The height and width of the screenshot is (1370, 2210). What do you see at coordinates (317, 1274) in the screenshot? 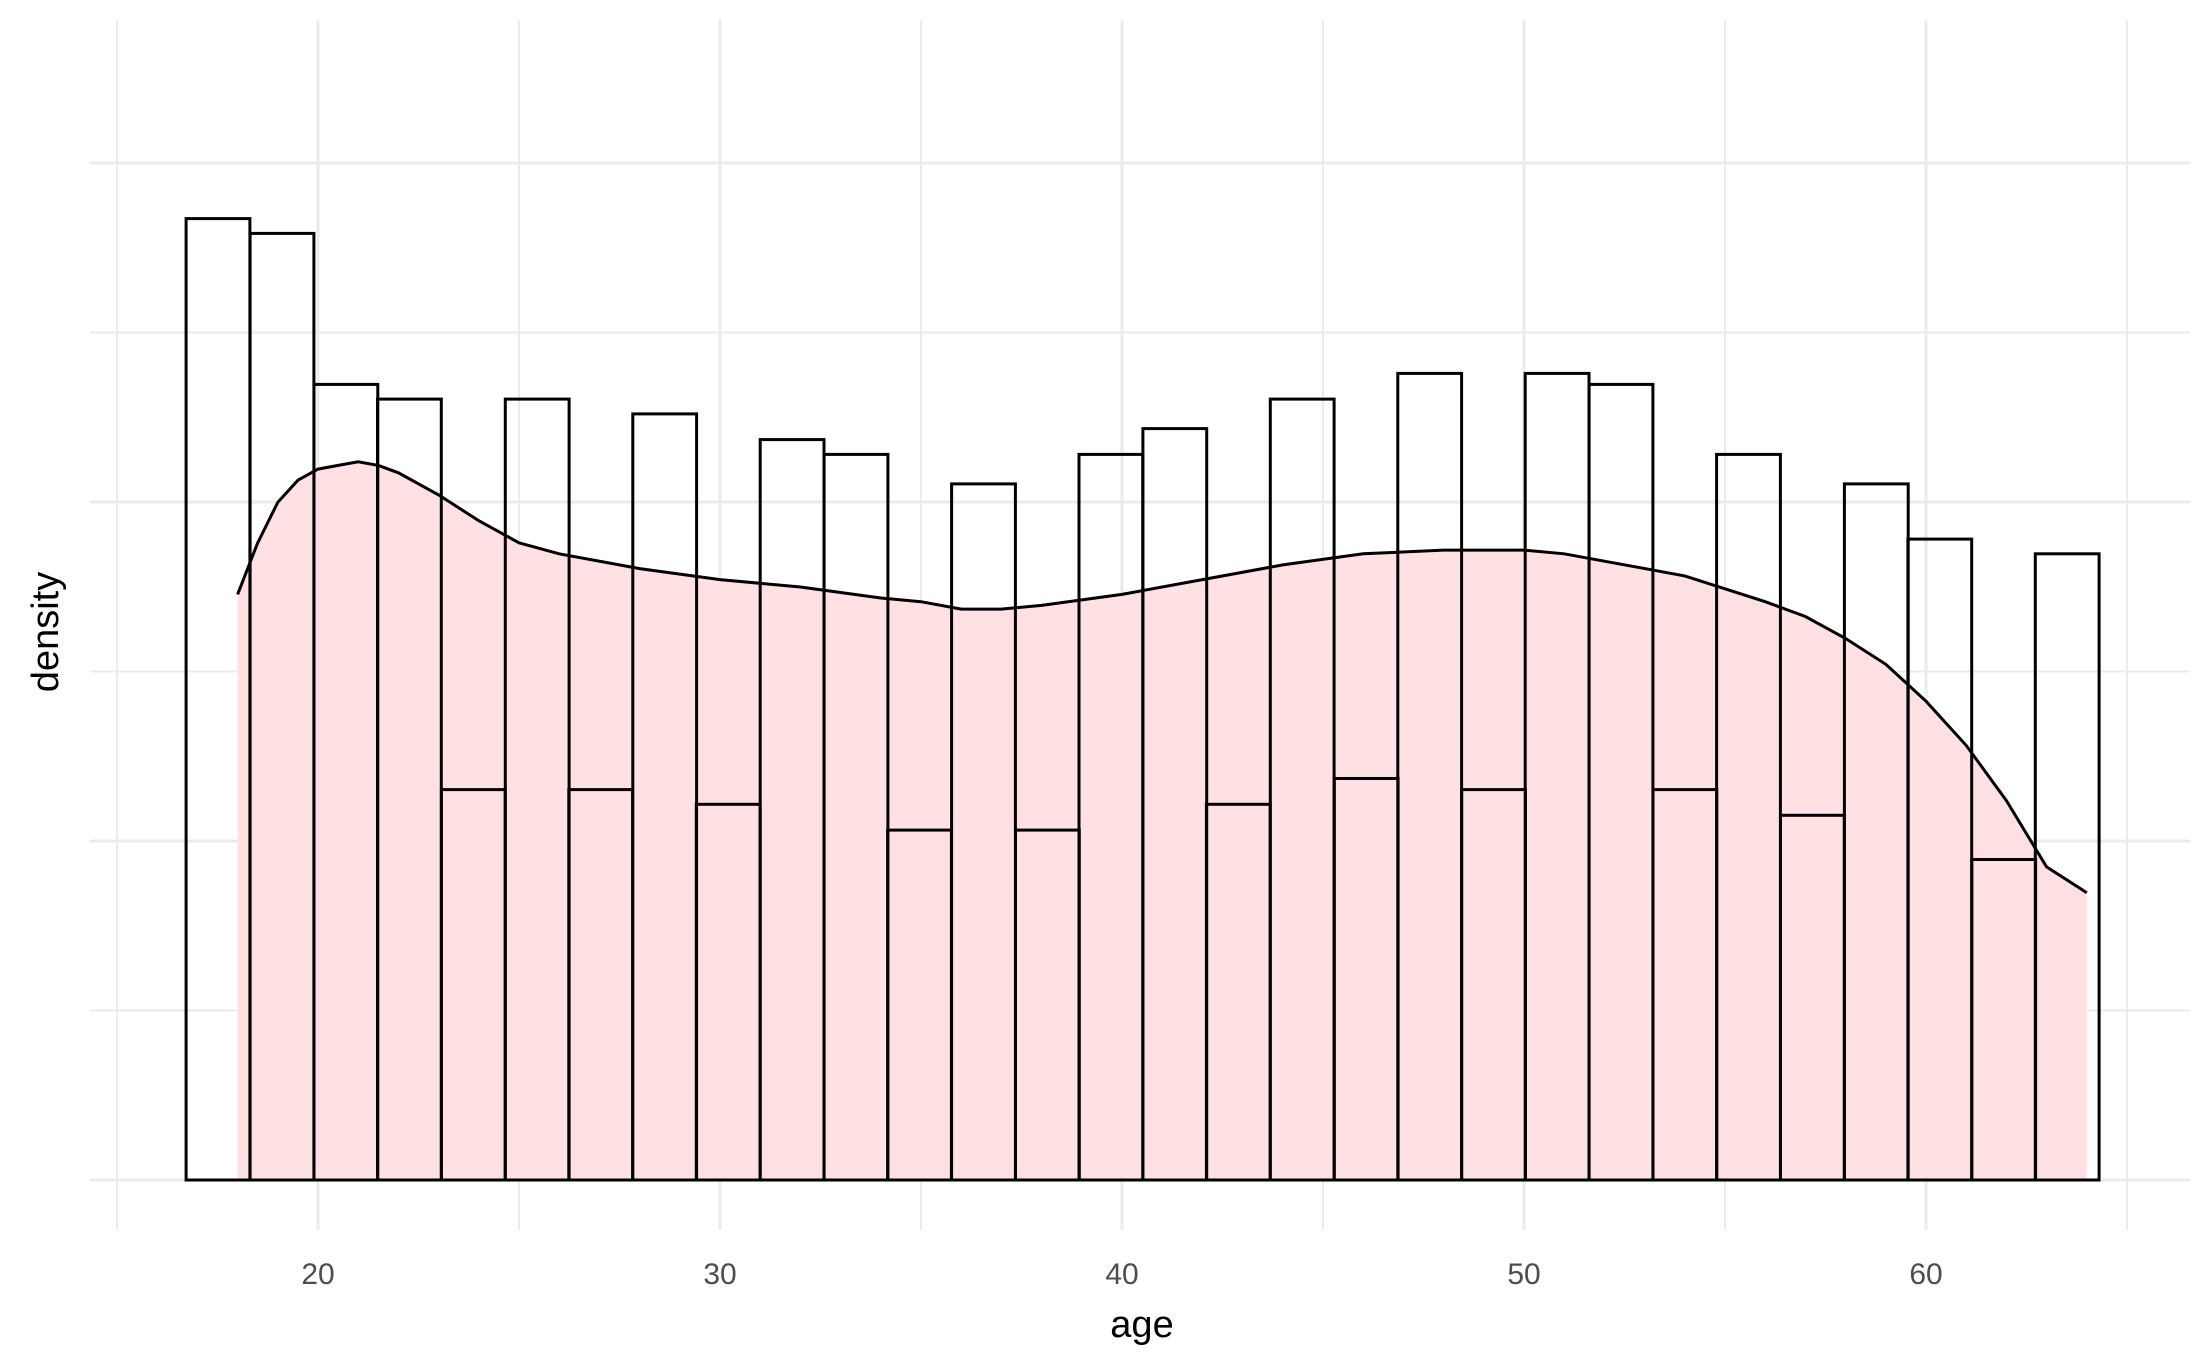
I see `x-tick-label: 20` at bounding box center [317, 1274].